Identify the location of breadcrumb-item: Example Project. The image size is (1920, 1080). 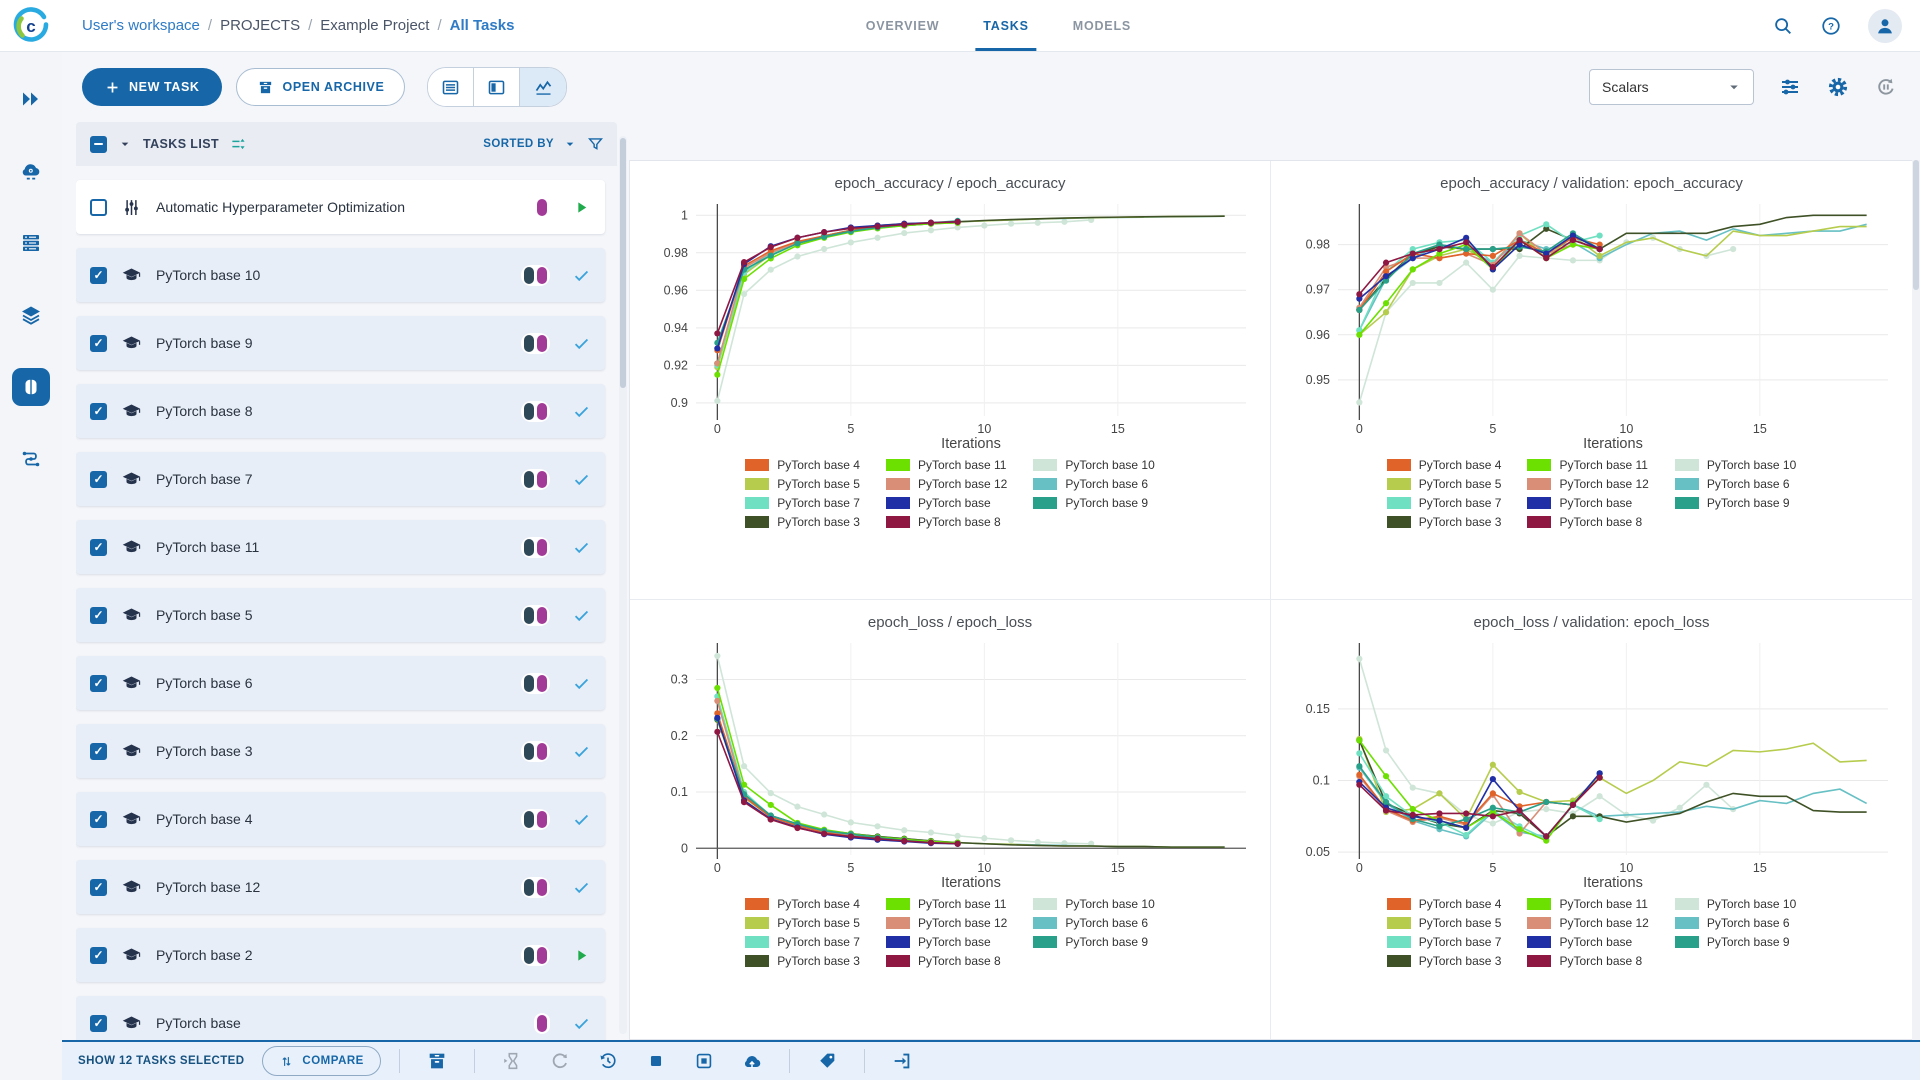
(375, 25).